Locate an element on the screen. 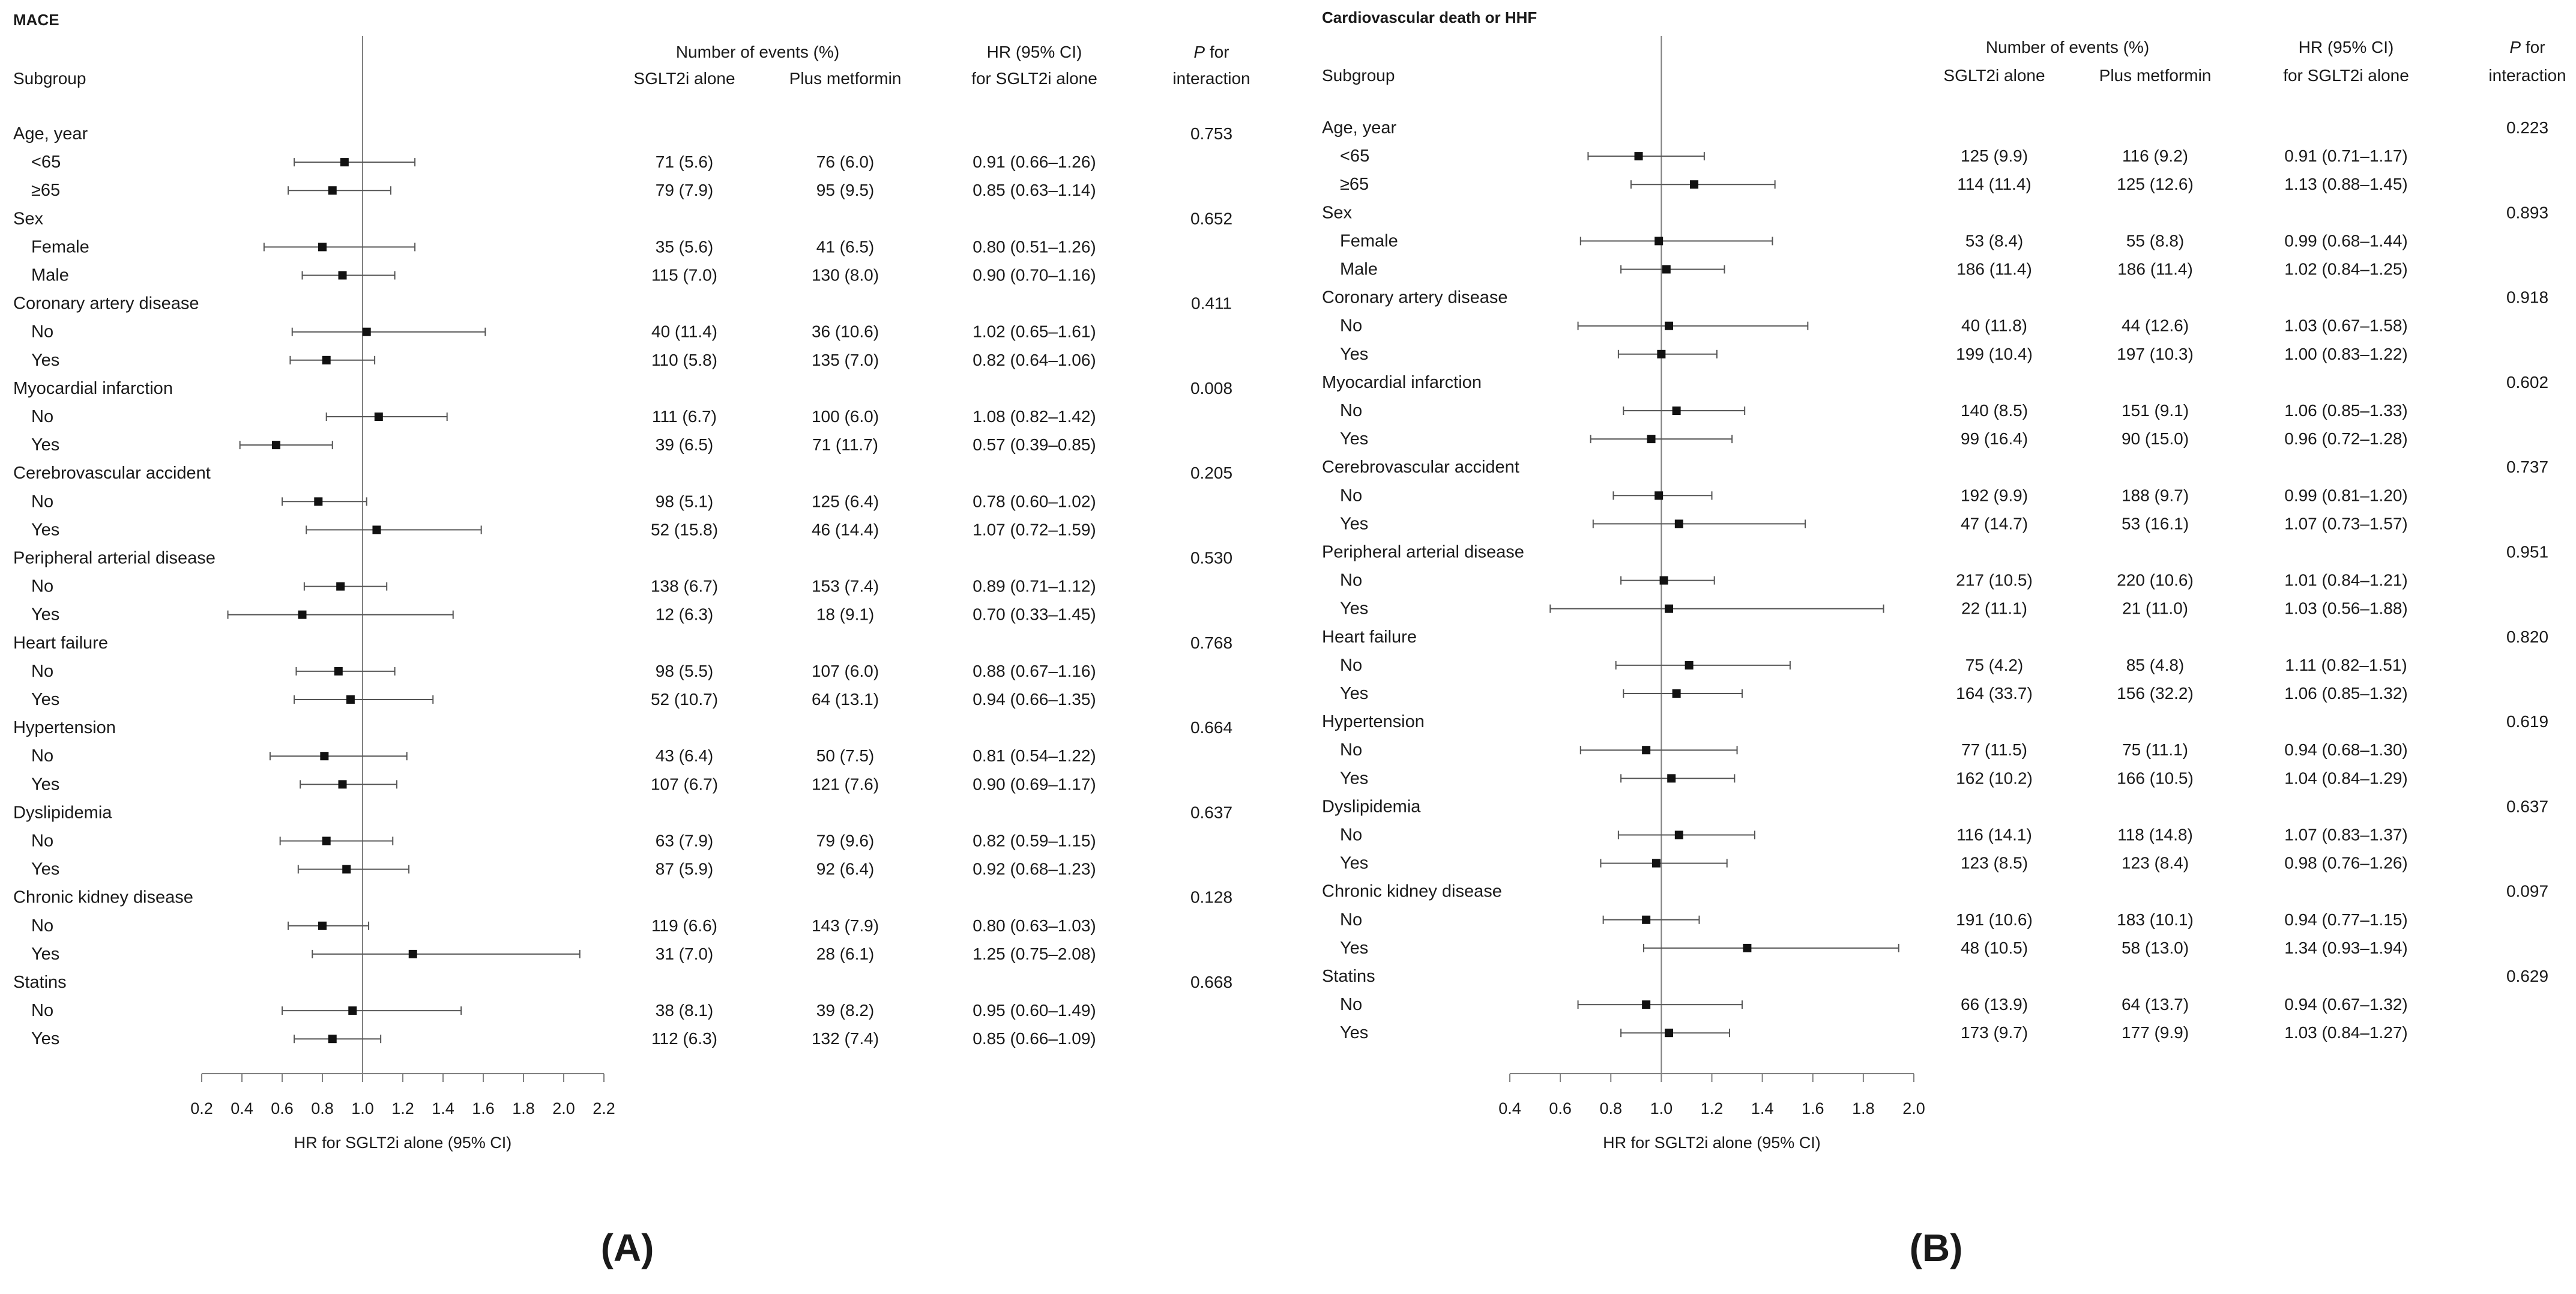  hr-ci-value: 1.11 (0.82–1.51) is located at coordinates (2346, 665).